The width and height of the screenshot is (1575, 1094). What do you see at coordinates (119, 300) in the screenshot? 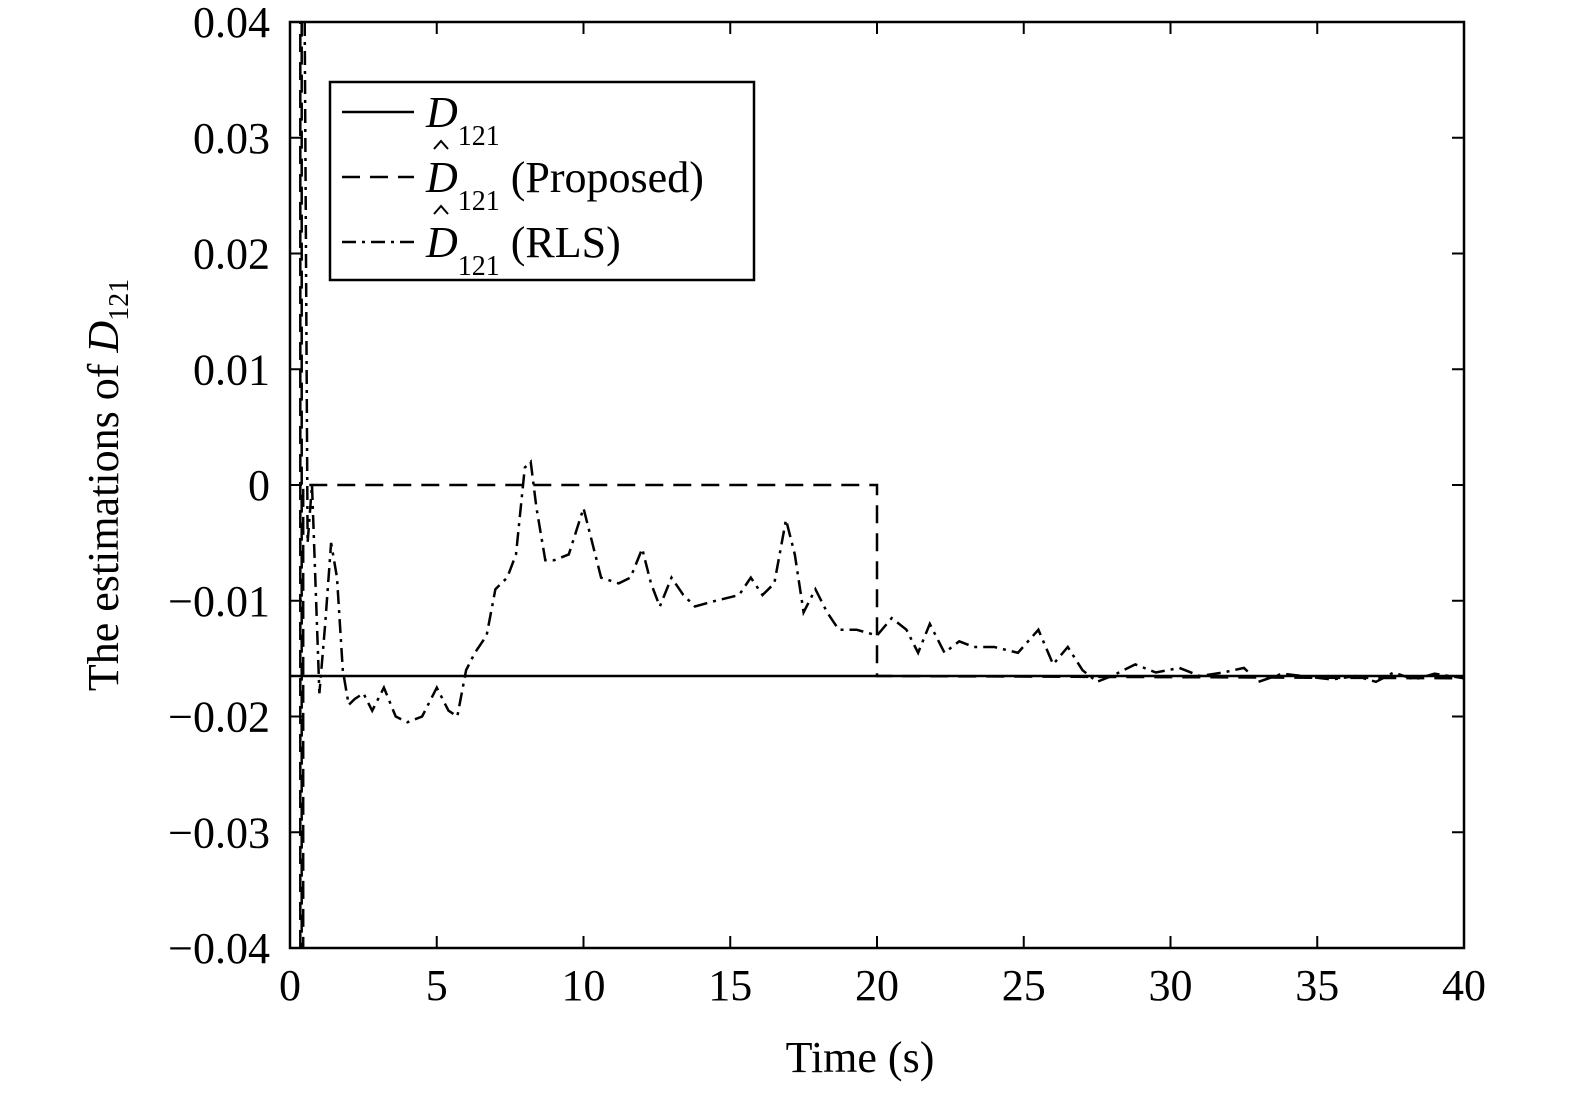
I see `y-axis-title-subscript: 121` at bounding box center [119, 300].